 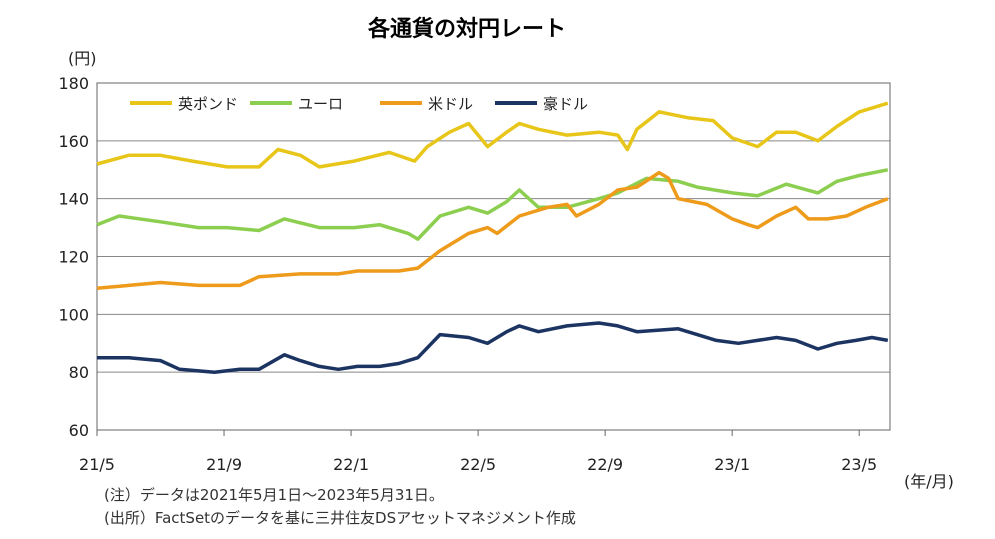 What do you see at coordinates (73, 141) in the screenshot?
I see `y-tick-label: 160` at bounding box center [73, 141].